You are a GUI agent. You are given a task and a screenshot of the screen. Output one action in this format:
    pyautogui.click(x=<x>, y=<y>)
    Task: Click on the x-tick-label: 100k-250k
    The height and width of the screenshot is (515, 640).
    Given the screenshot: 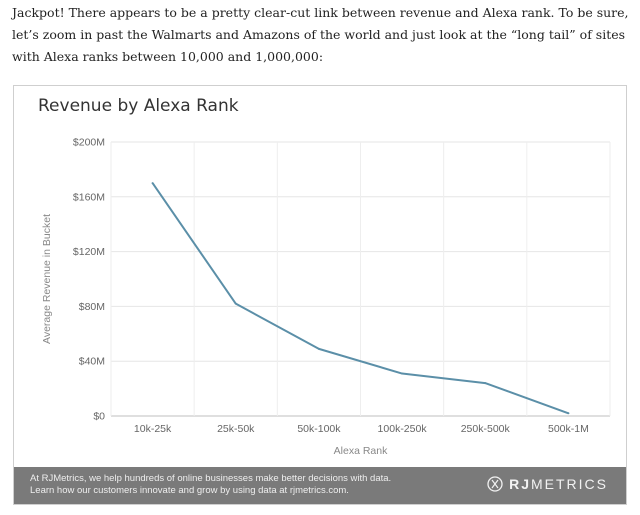 What is the action you would take?
    pyautogui.click(x=403, y=429)
    